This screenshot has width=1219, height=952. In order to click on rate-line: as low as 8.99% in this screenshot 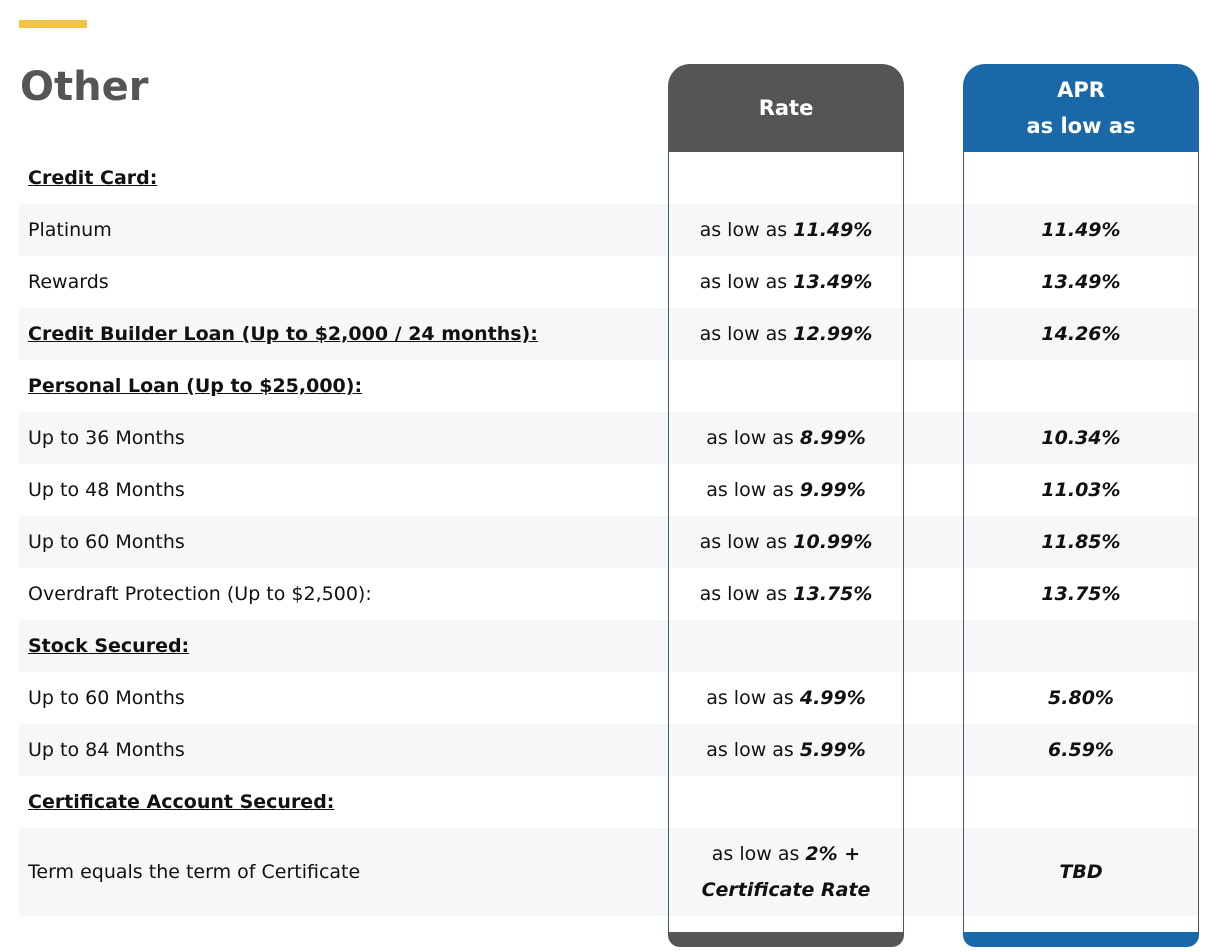, I will do `click(786, 438)`.